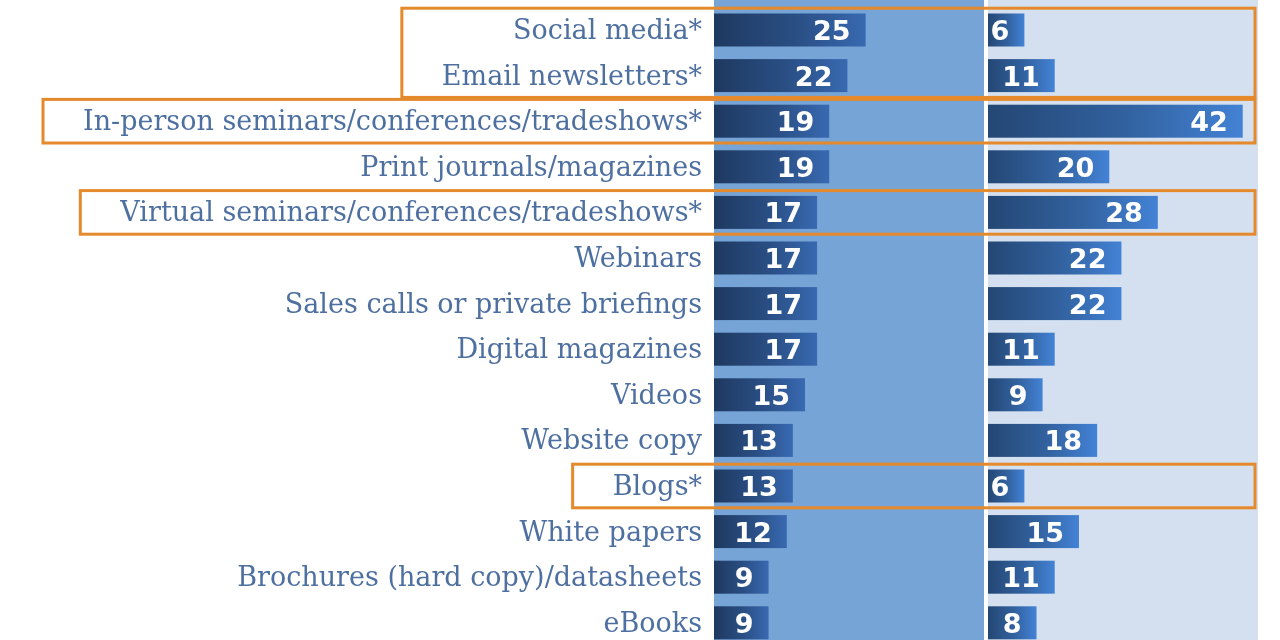 The width and height of the screenshot is (1280, 640). I want to click on y-tick-label: Print journals/magazines, so click(531, 166).